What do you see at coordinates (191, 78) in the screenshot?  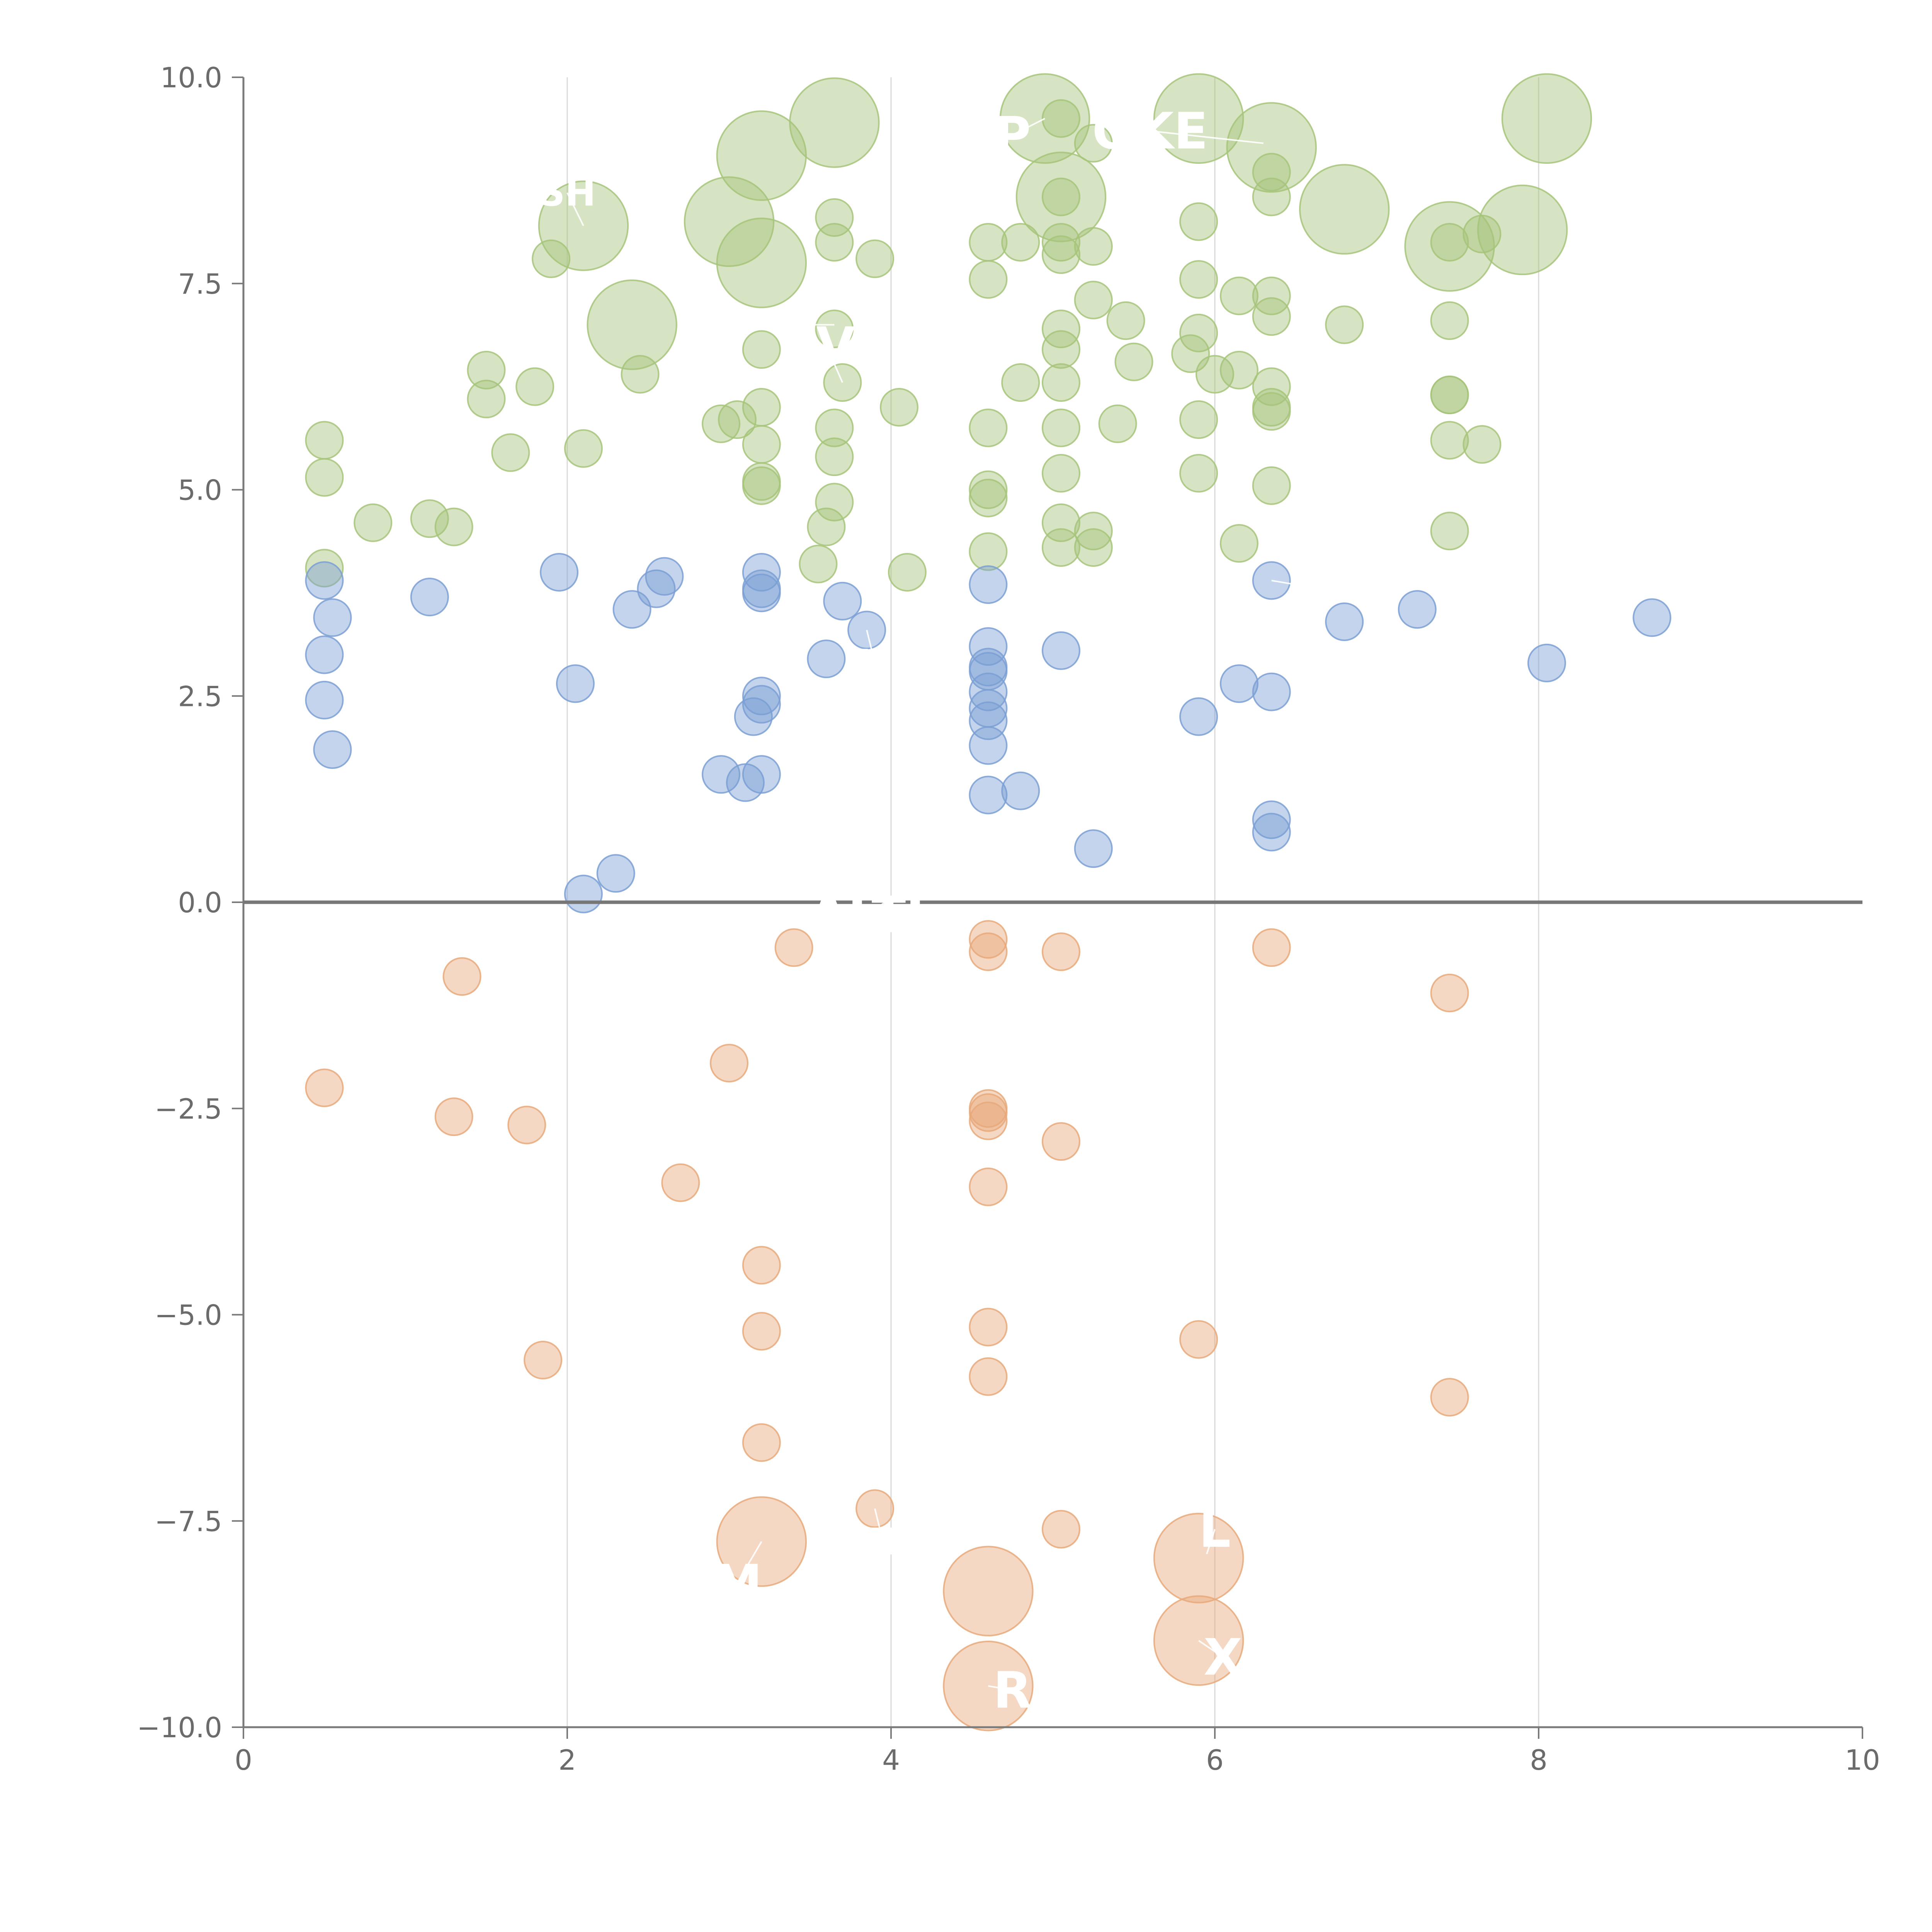 I see `y-tick-label: 10.0` at bounding box center [191, 78].